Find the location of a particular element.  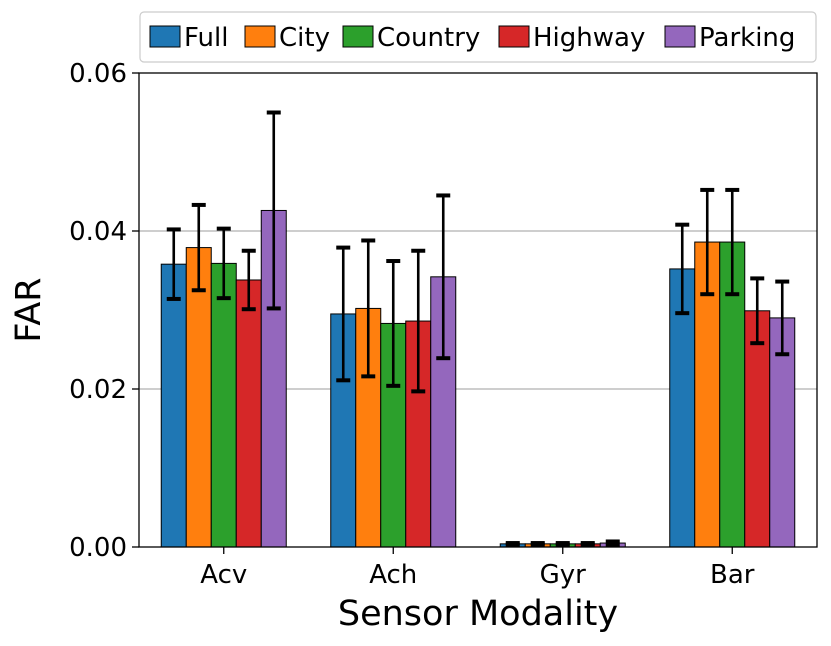

bar-city-acv is located at coordinates (198, 397).